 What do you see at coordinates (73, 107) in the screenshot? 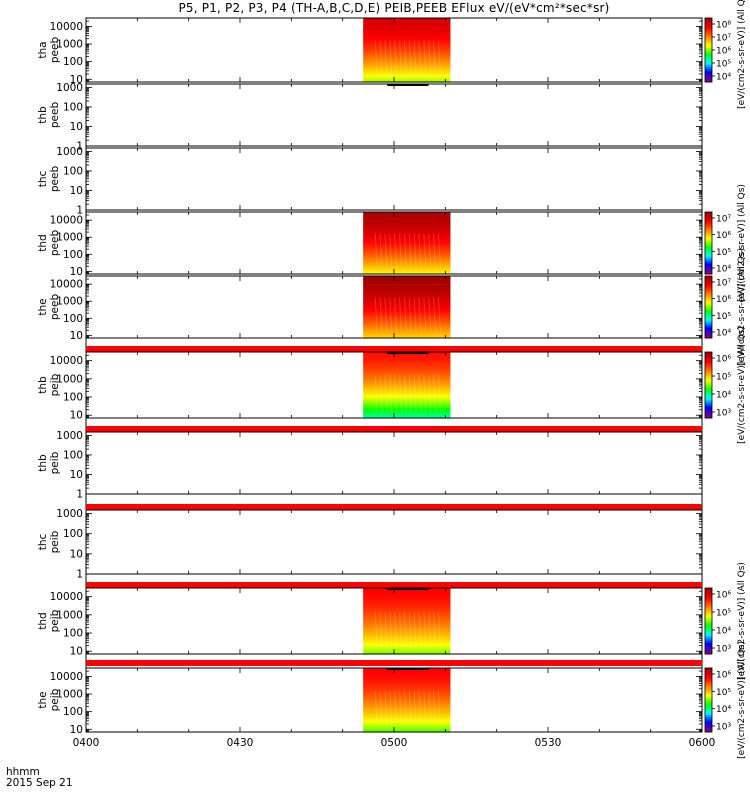
I see `y-tick-label: 100` at bounding box center [73, 107].